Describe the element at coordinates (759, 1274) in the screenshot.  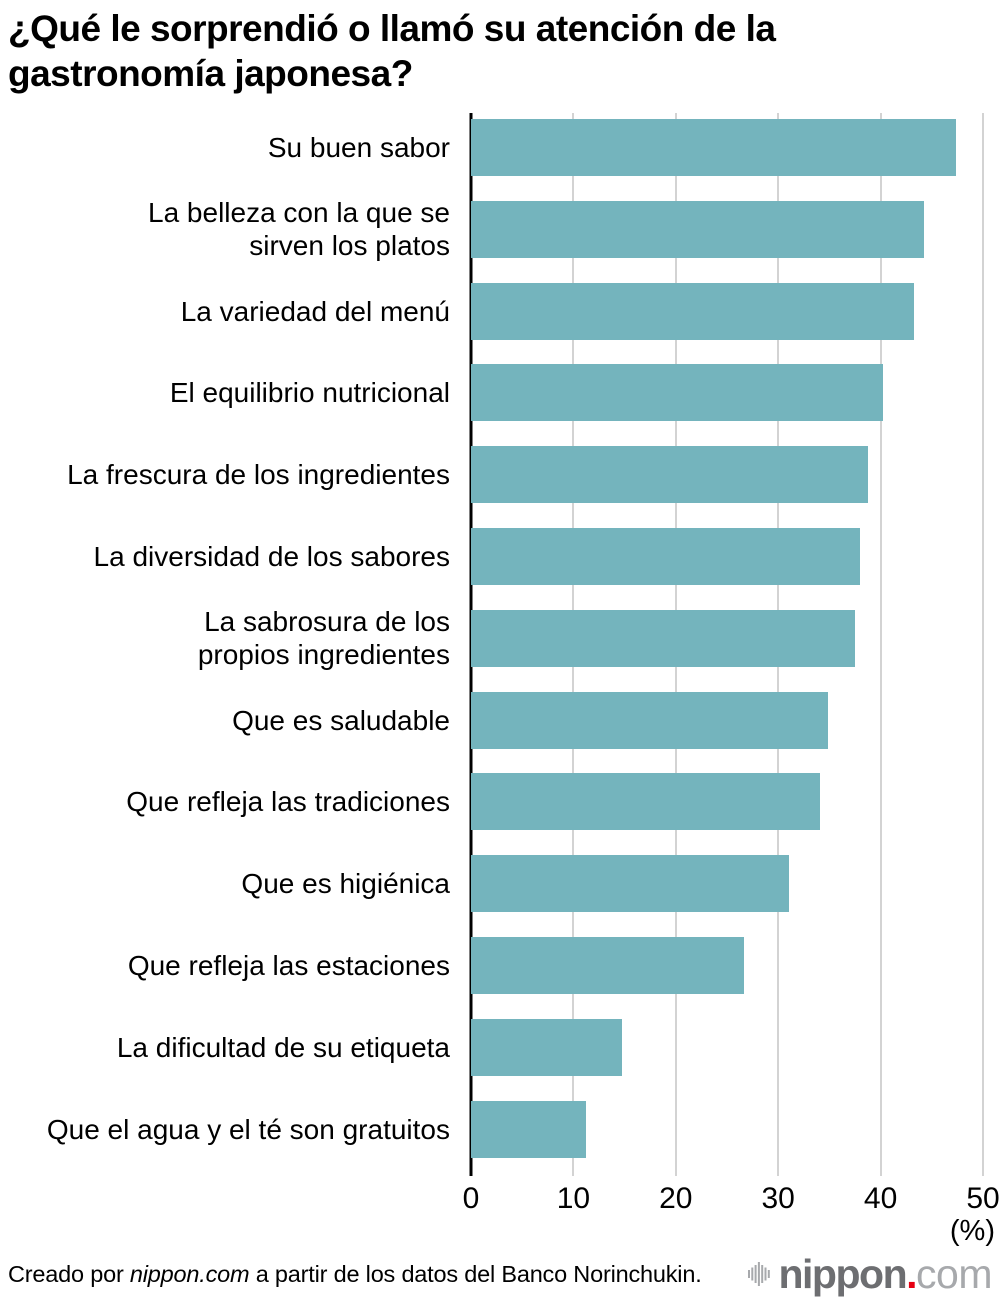
I see `soundwave-logo-icon` at that location.